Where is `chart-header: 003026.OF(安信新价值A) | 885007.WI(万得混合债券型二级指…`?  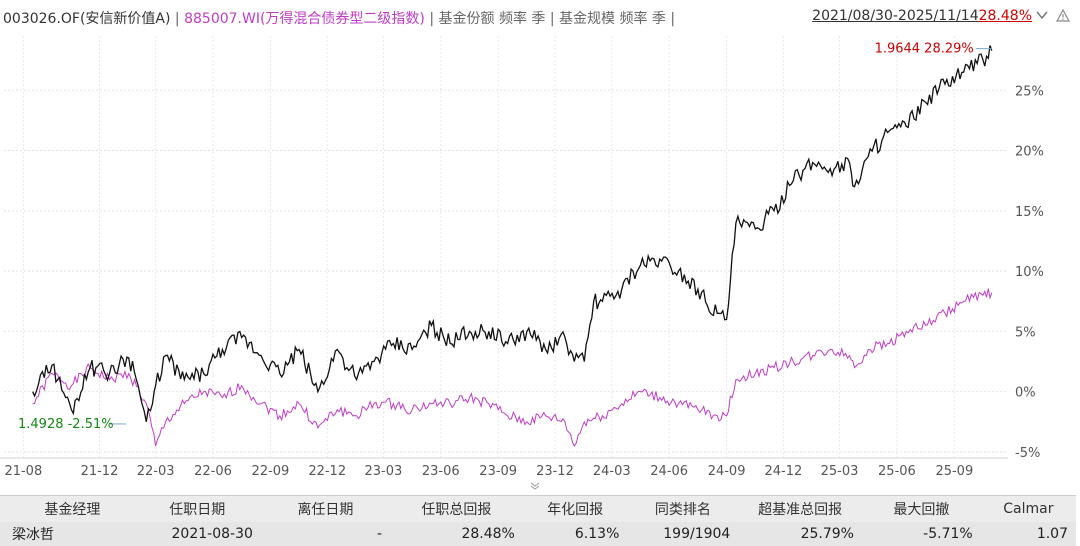 chart-header: 003026.OF(安信新价值A) | 885007.WI(万得混合债券型二级指… is located at coordinates (540, 15).